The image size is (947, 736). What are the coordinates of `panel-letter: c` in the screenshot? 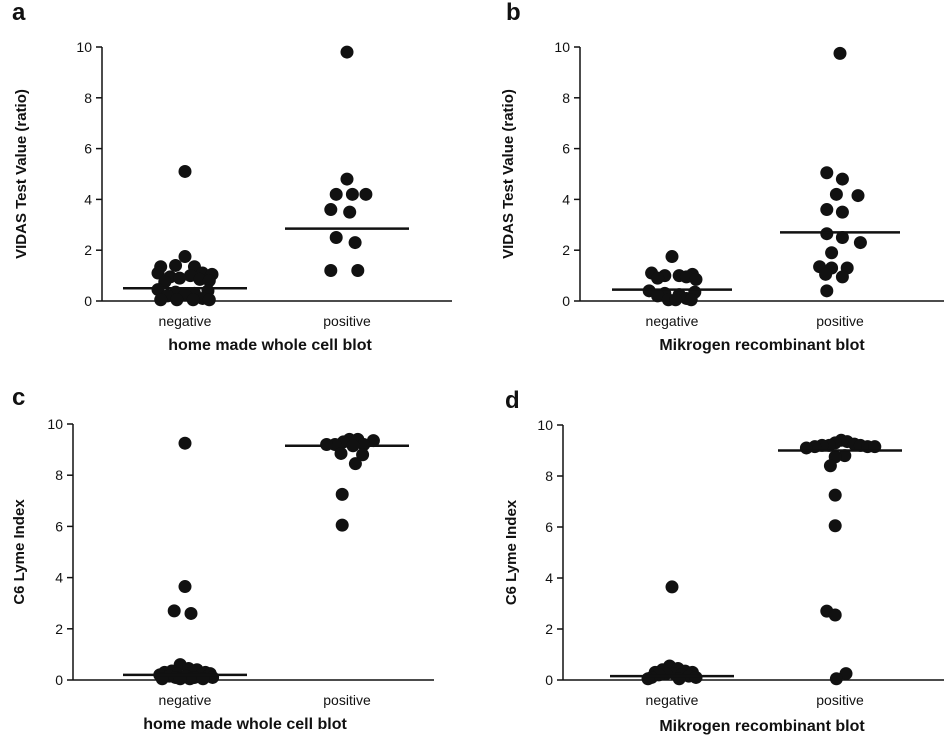 It's located at (18, 397).